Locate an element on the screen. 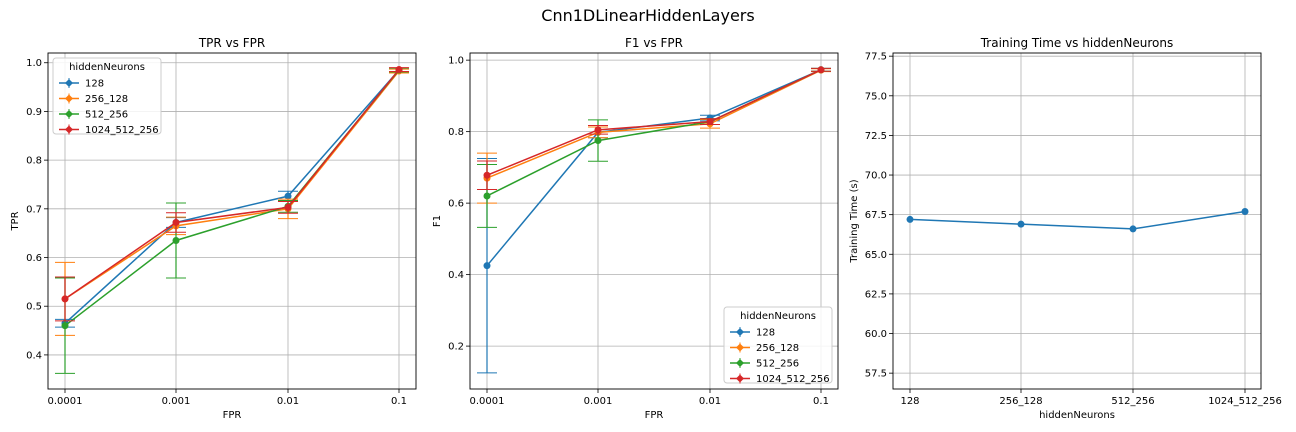 The width and height of the screenshot is (1296, 432). x-axis-label: hiddenNeurons is located at coordinates (1077, 415).